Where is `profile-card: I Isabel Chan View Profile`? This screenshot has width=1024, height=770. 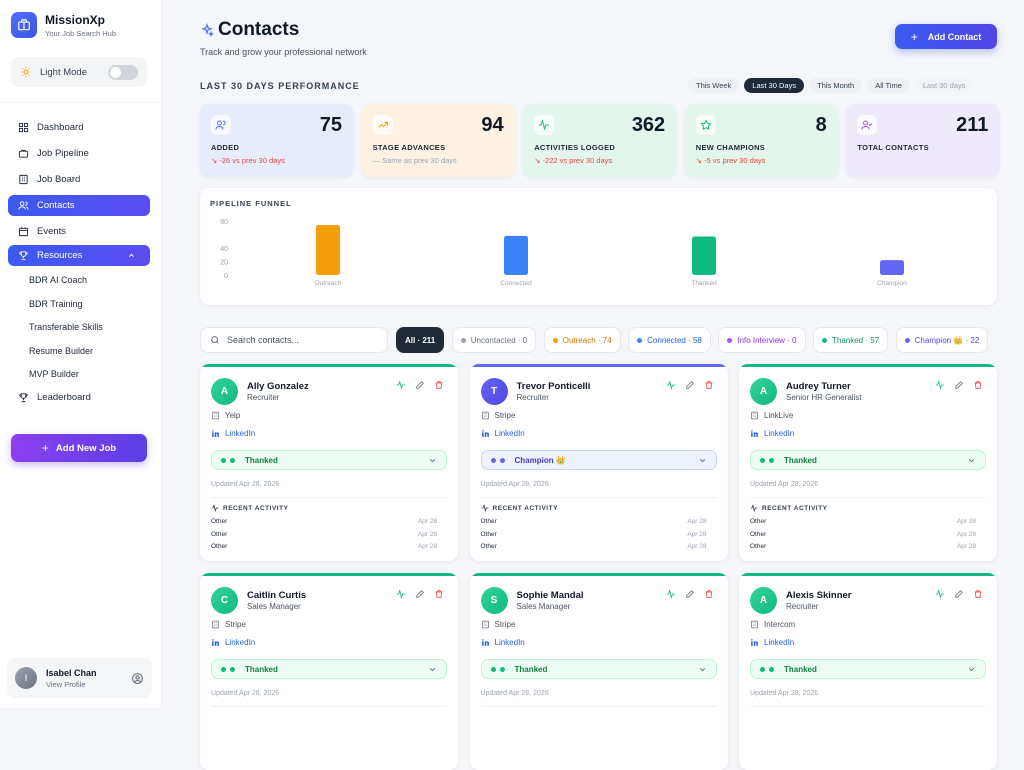
profile-card: I Isabel Chan View Profile is located at coordinates (79, 678).